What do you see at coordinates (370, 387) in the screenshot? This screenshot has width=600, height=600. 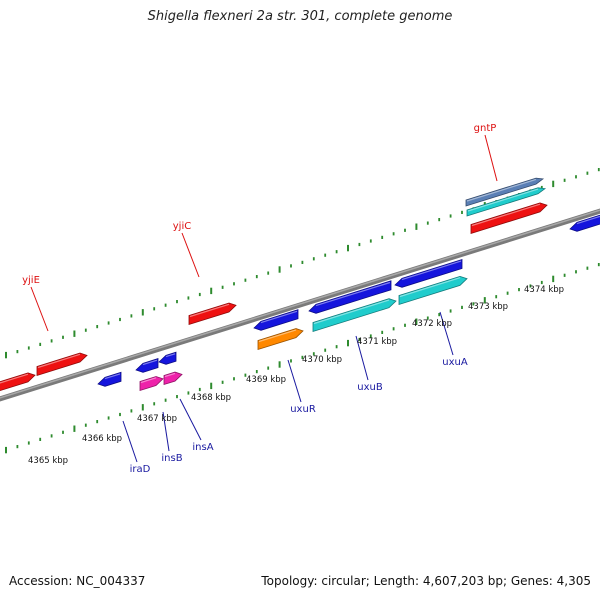 I see `gene-uxuB-label: uxuB` at bounding box center [370, 387].